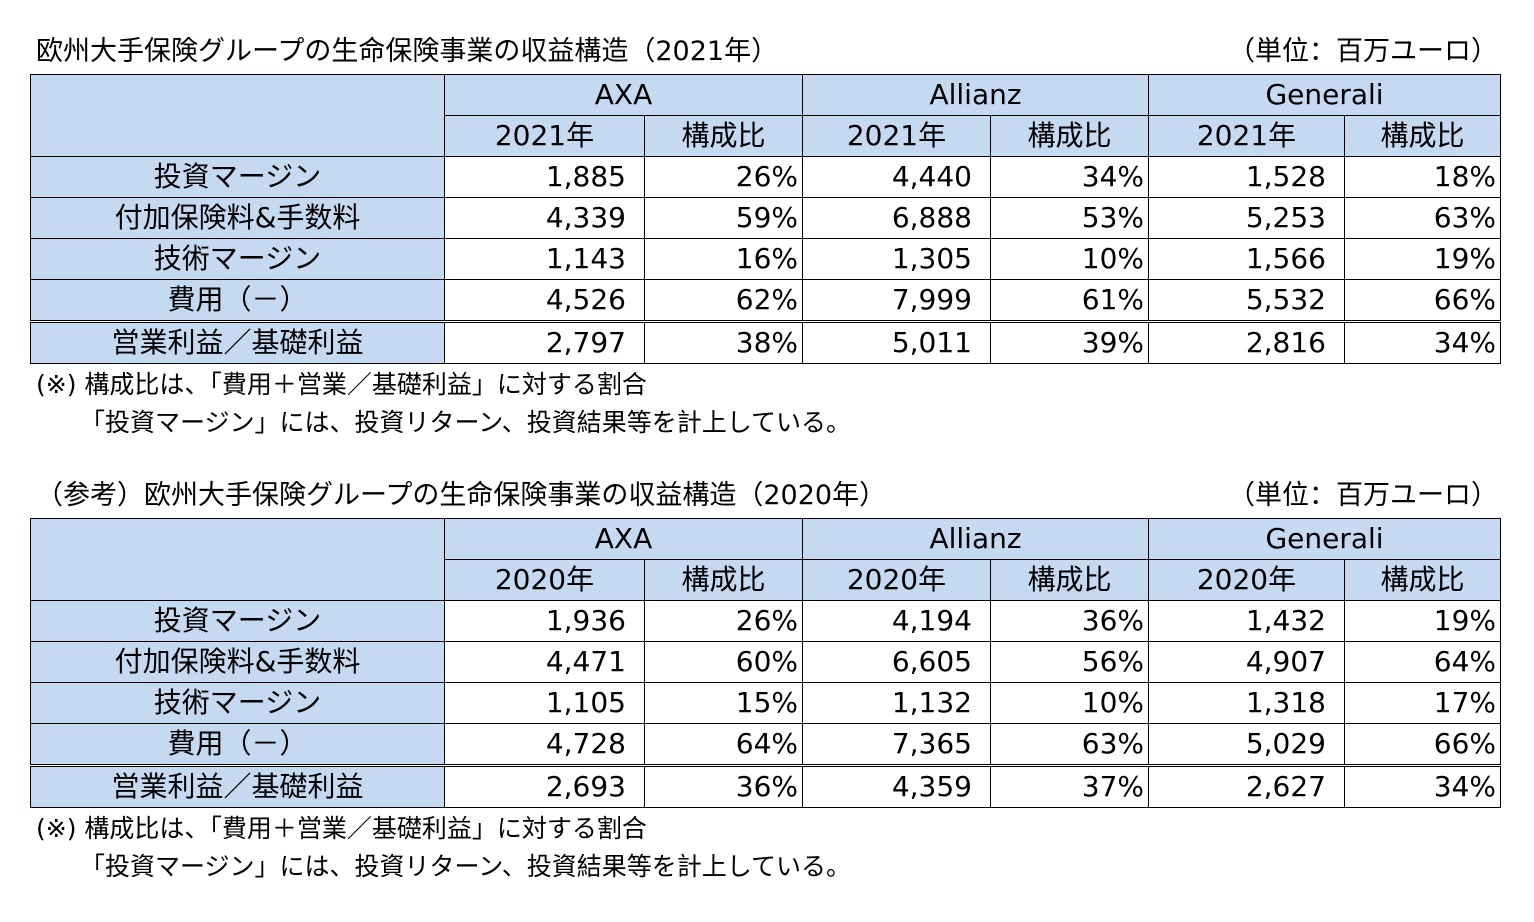 Image resolution: width=1534 pixels, height=922 pixels. What do you see at coordinates (723, 259) in the screenshot?
I see `ratio-cell: 16%` at bounding box center [723, 259].